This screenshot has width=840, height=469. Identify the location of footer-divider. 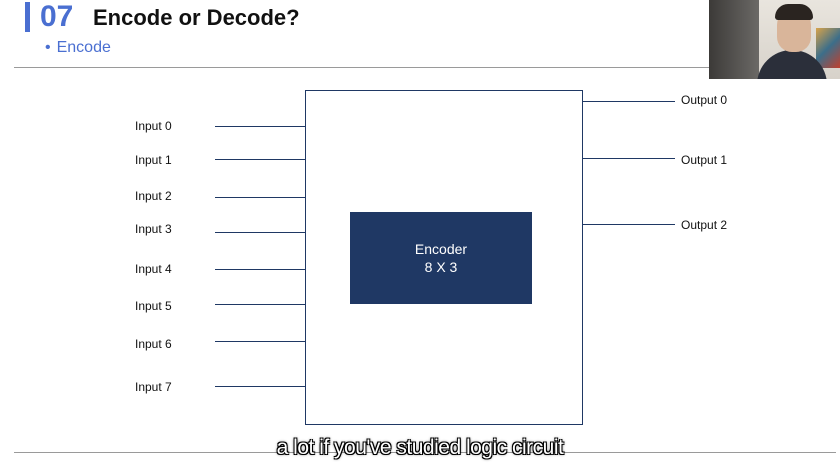
(425, 452).